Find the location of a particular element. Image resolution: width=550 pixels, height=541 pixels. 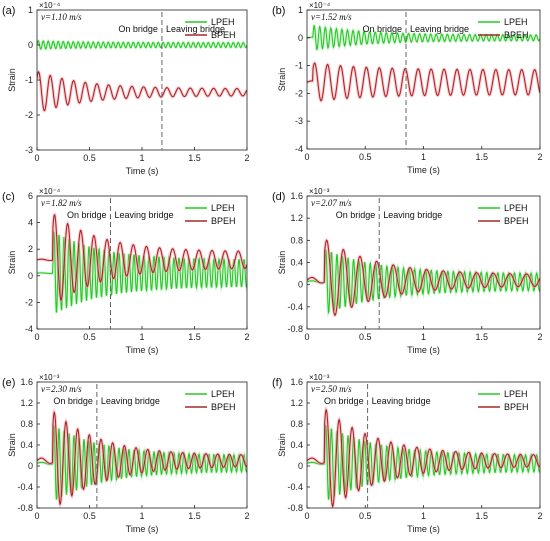

y-tick-label: 6 is located at coordinates (30, 196).